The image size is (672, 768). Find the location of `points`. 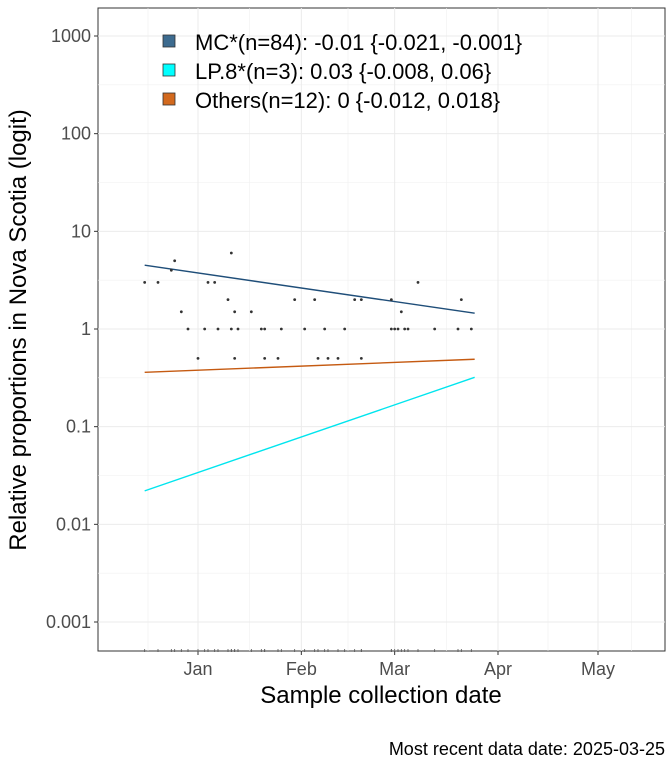

points is located at coordinates (308, 305).